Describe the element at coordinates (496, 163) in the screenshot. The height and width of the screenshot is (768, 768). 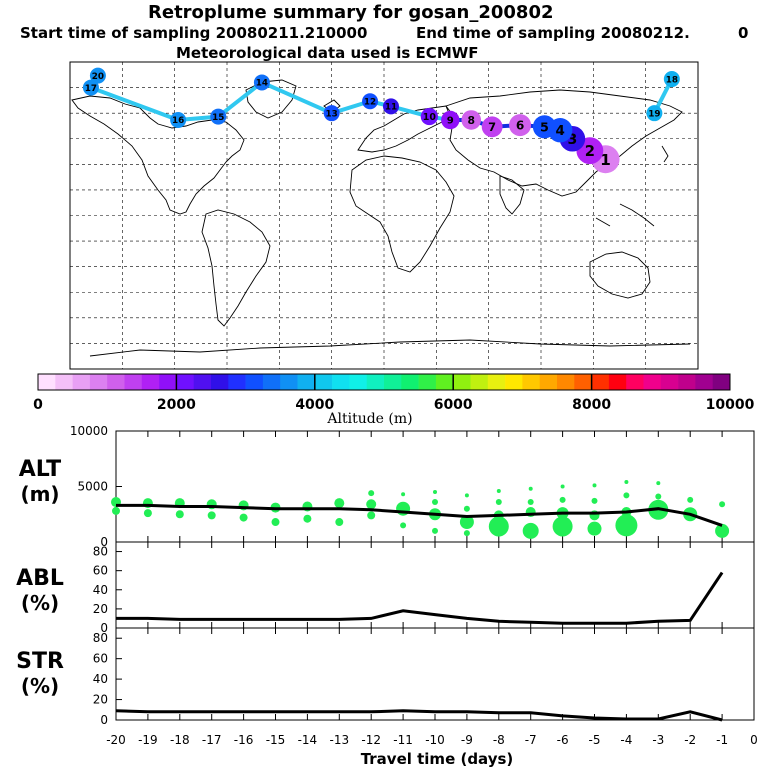
I see `coast-islands` at that location.